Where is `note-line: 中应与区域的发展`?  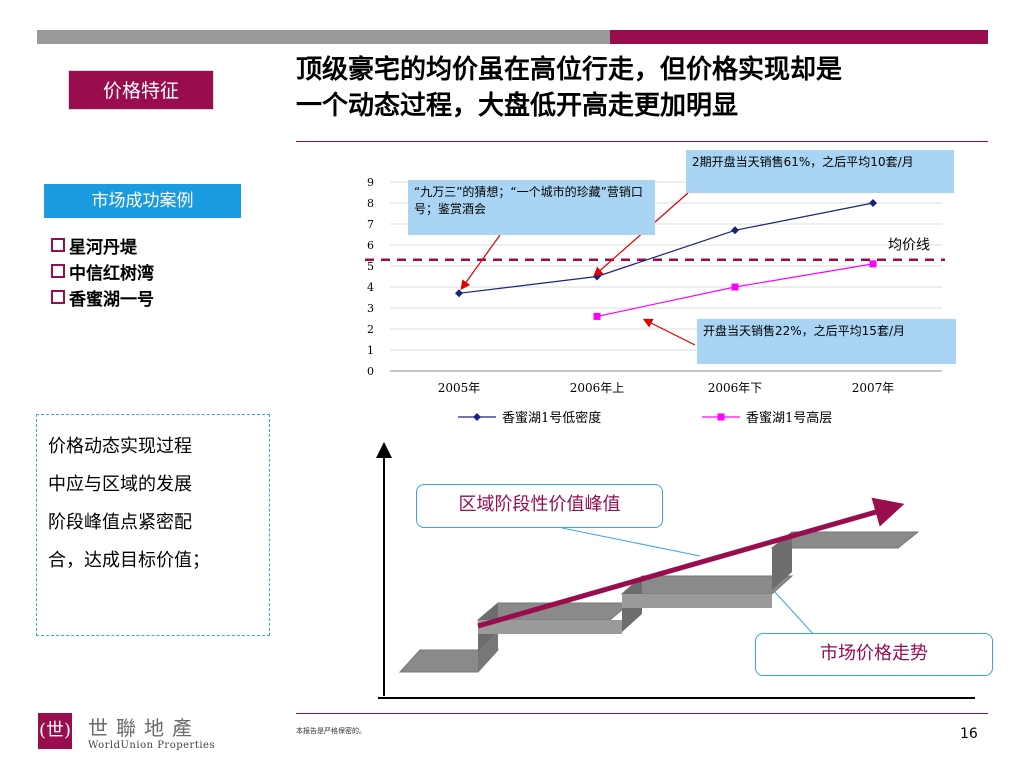
note-line: 中应与区域的发展 is located at coordinates (120, 484).